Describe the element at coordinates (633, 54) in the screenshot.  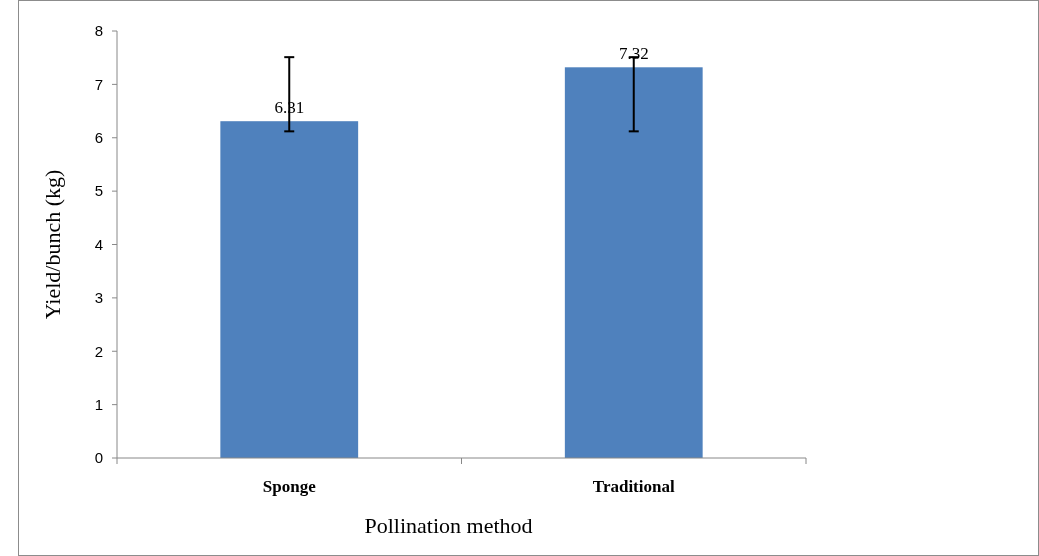
I see `data-label: 7.32` at that location.